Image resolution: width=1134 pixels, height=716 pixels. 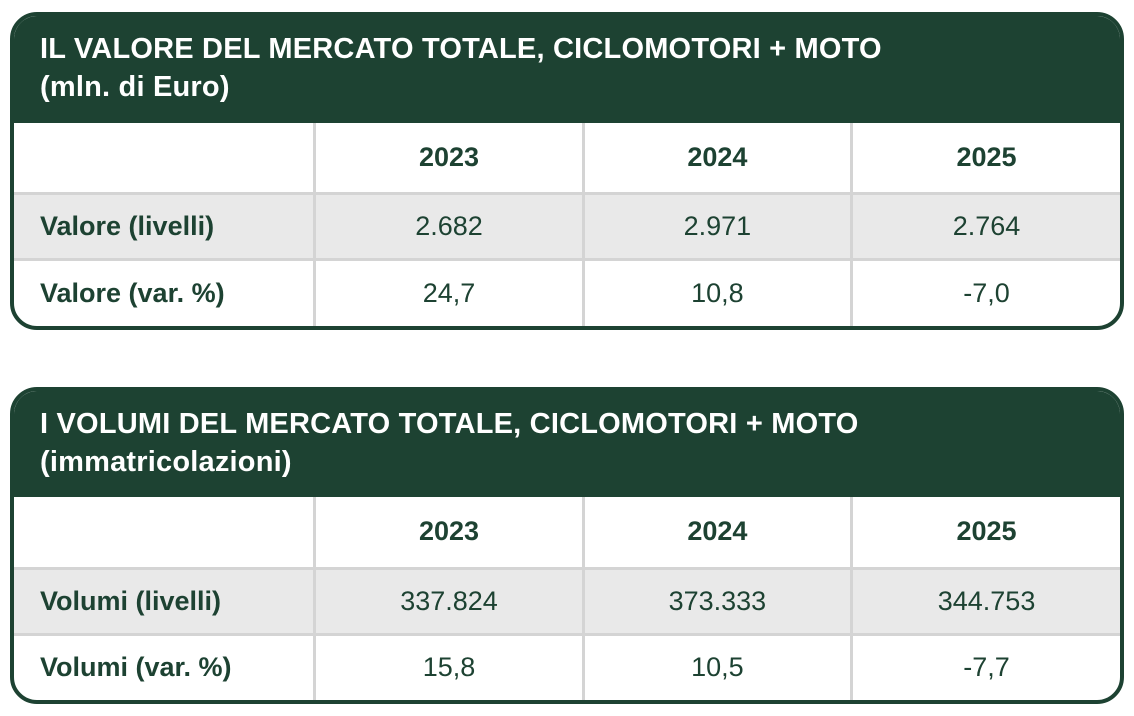 What do you see at coordinates (716, 292) in the screenshot?
I see `valore-var-2024: 10,8` at bounding box center [716, 292].